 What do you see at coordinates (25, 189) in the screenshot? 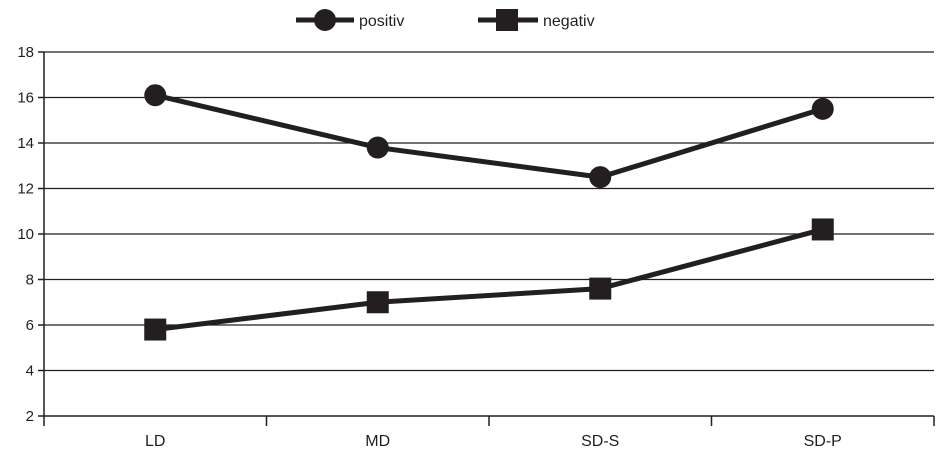
I see `y-tick-label: 12` at bounding box center [25, 189].